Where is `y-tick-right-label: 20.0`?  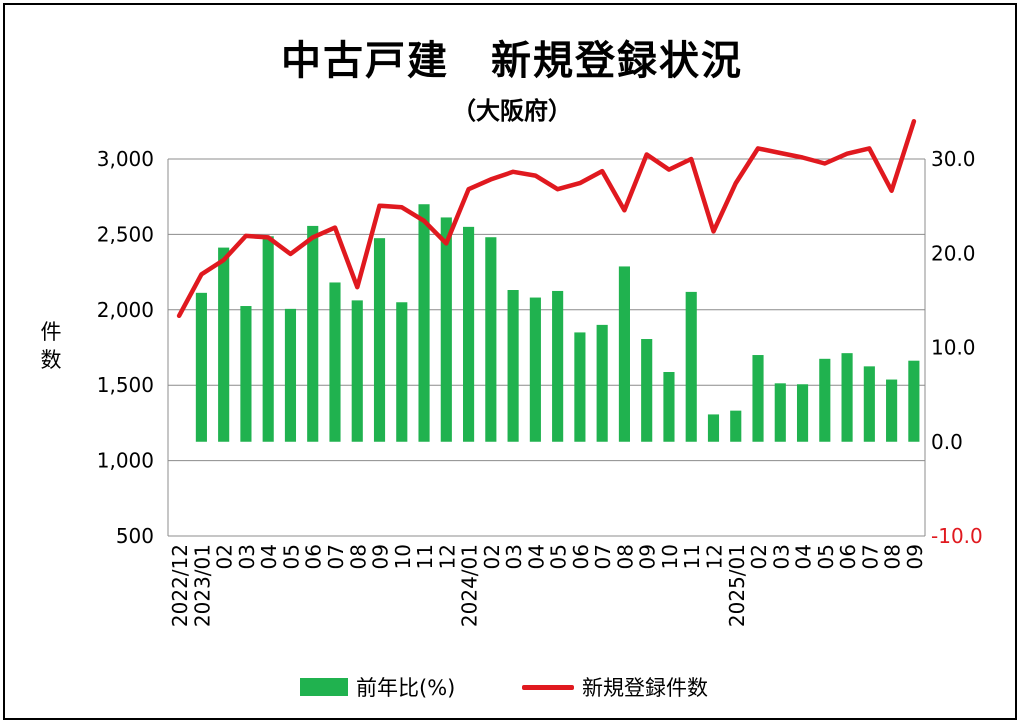
y-tick-right-label: 20.0 is located at coordinates (953, 253).